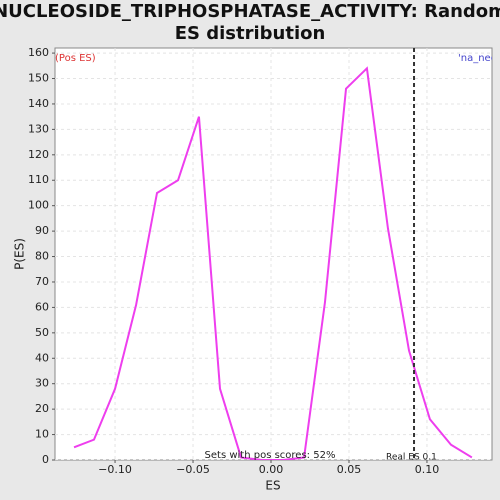 The height and width of the screenshot is (500, 500). Describe the element at coordinates (38, 205) in the screenshot. I see `y-tick-label: 100` at that location.